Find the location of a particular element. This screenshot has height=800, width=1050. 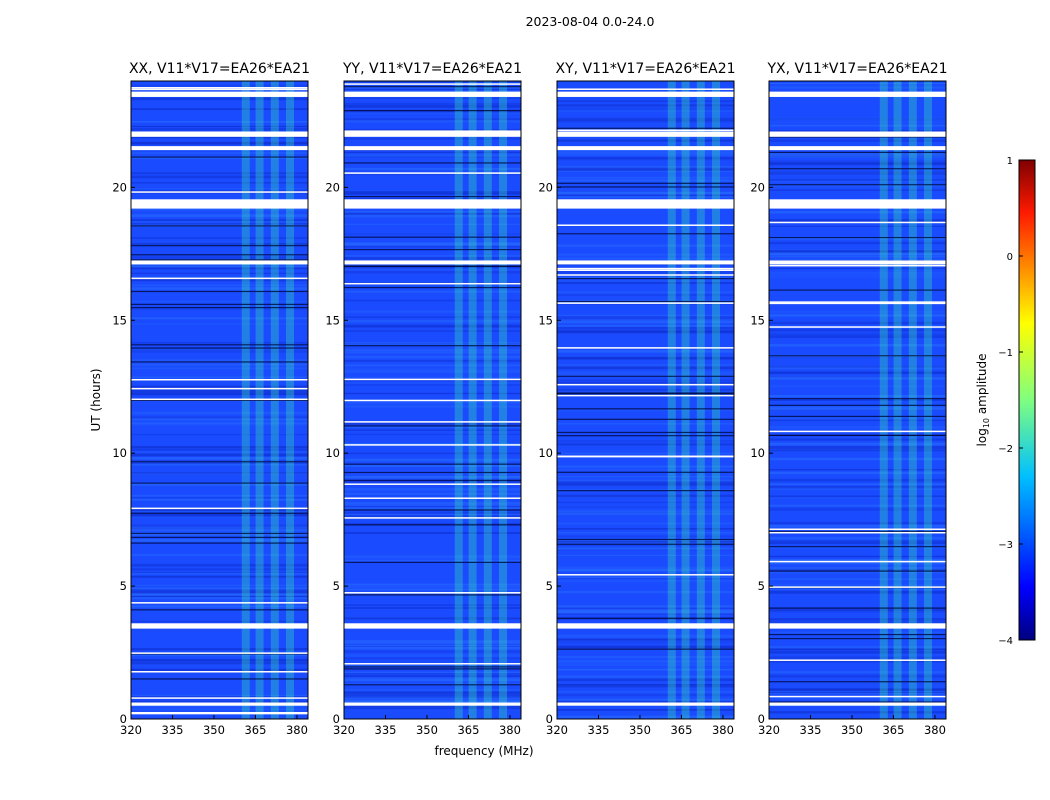

heatmap-noise is located at coordinates (645, 409).